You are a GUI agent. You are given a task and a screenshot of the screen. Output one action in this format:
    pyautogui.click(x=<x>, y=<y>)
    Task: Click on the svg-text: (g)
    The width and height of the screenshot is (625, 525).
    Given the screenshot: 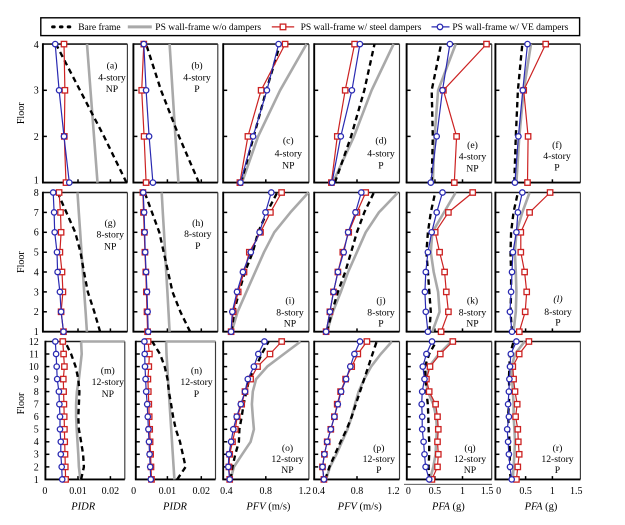 What is the action you would take?
    pyautogui.click(x=110, y=223)
    